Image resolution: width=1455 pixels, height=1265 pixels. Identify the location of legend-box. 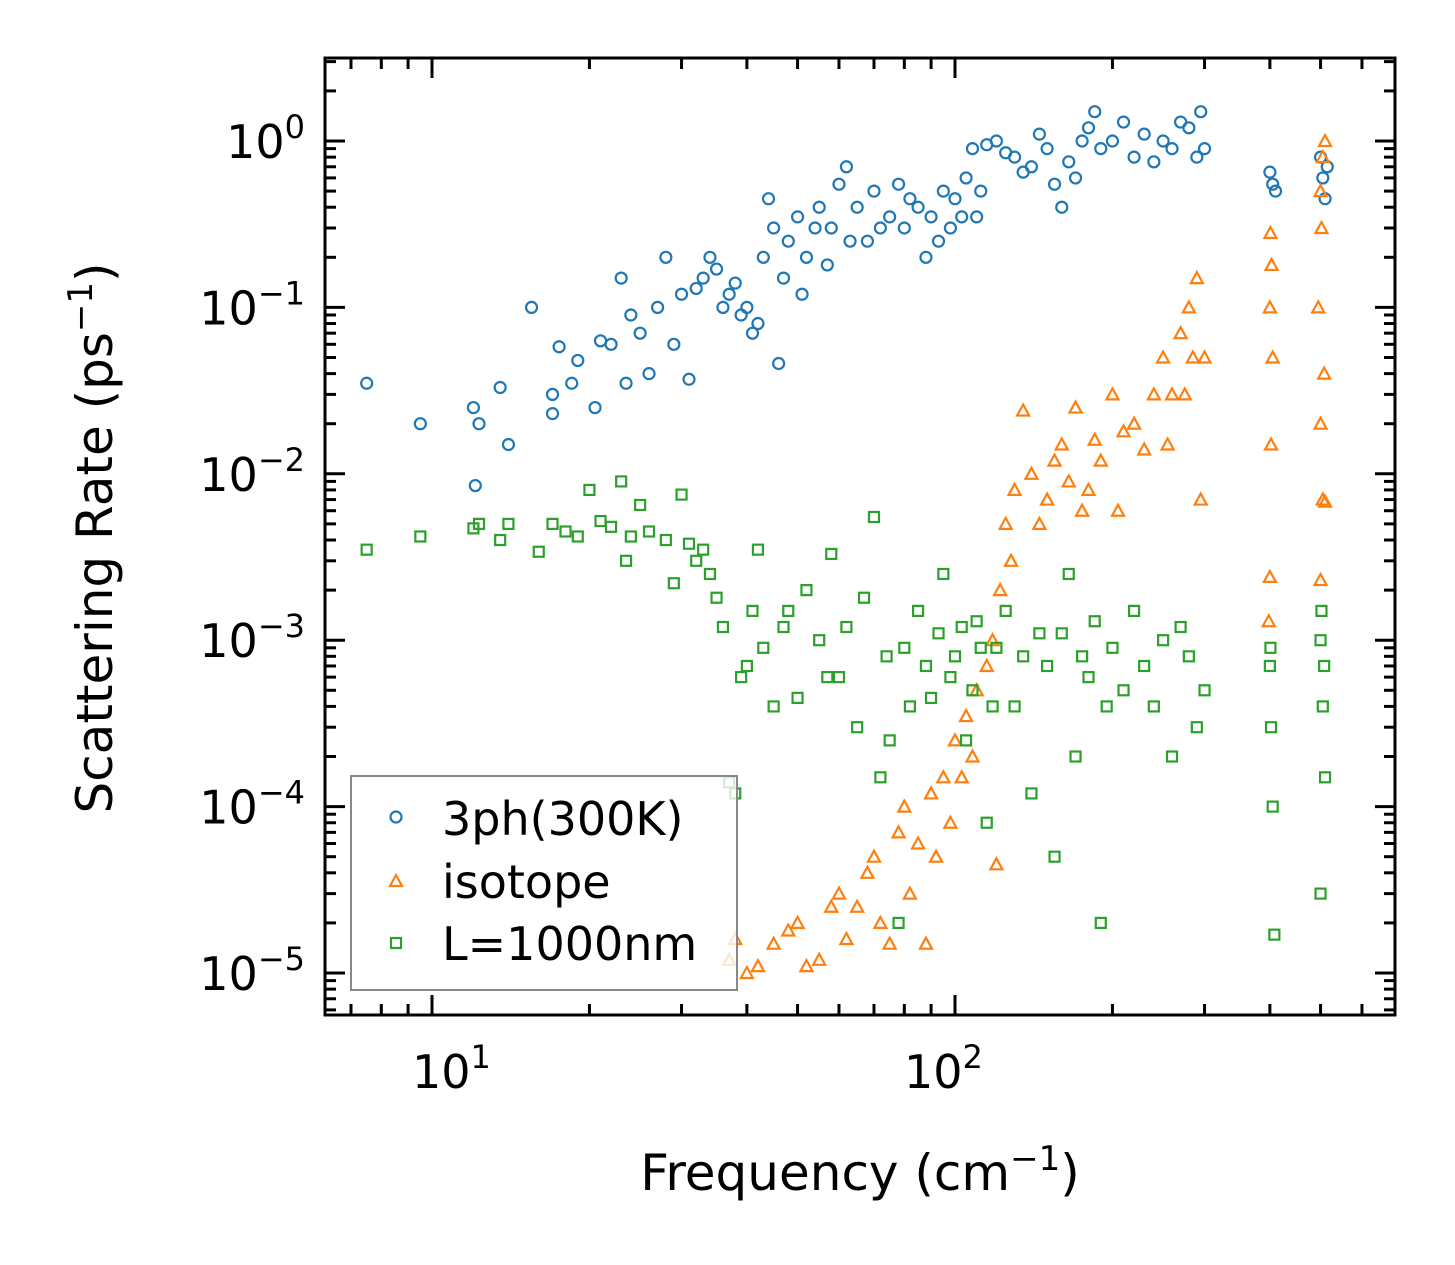
(544, 883).